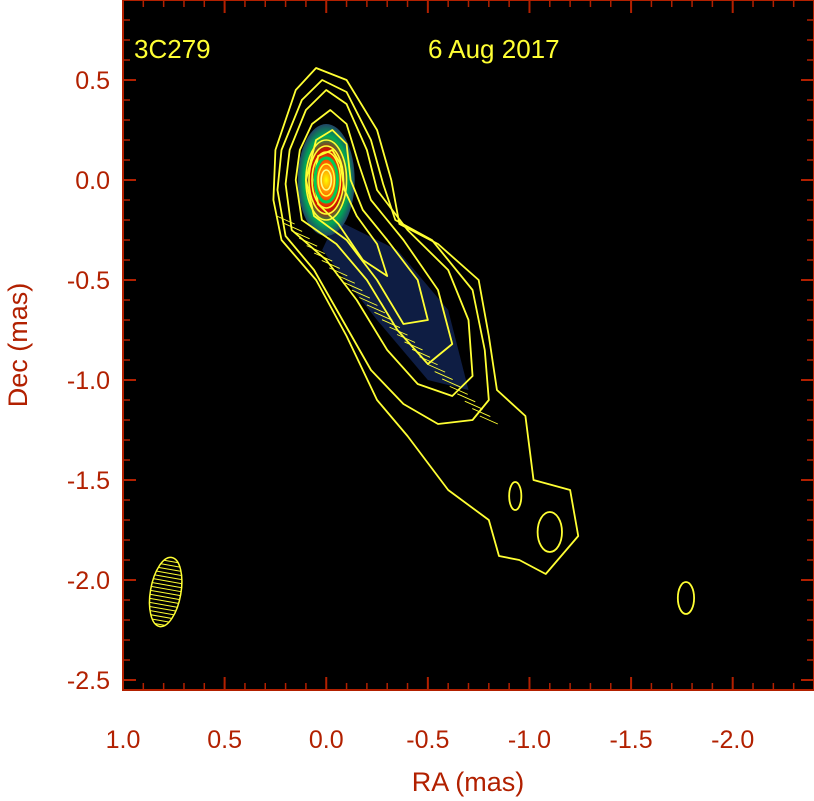 The image size is (814, 801). I want to click on jet-emission, so click(395, 305).